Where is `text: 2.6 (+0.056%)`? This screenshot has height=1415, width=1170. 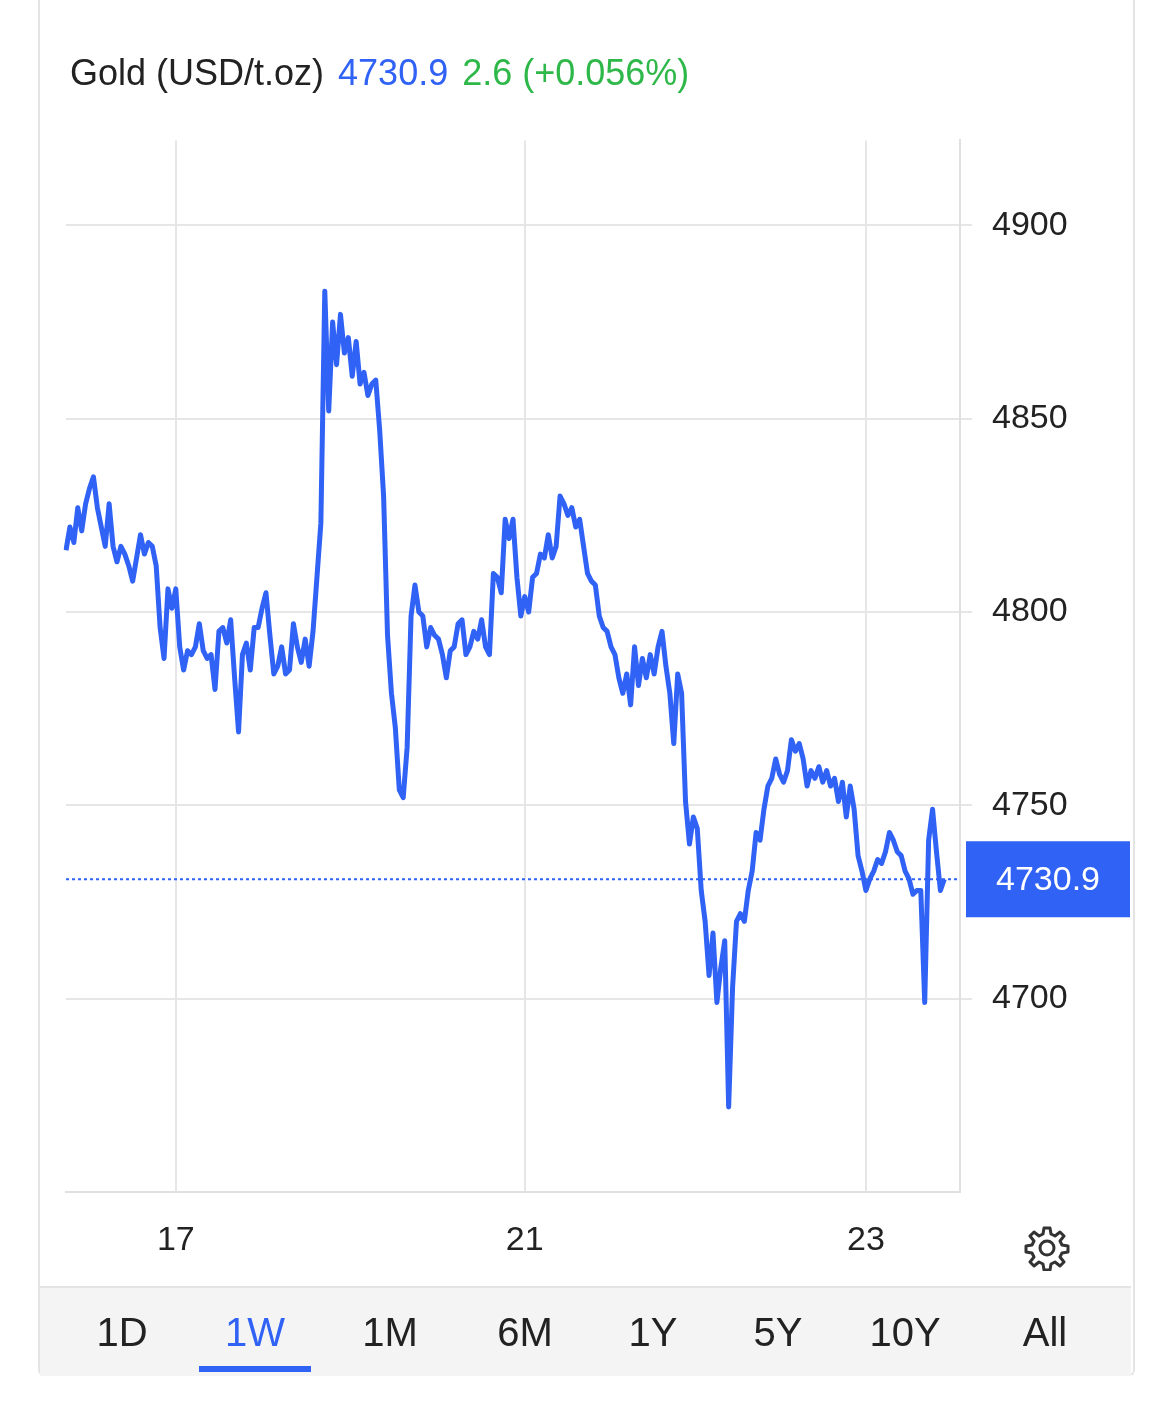
text: 2.6 (+0.056%) is located at coordinates (576, 72).